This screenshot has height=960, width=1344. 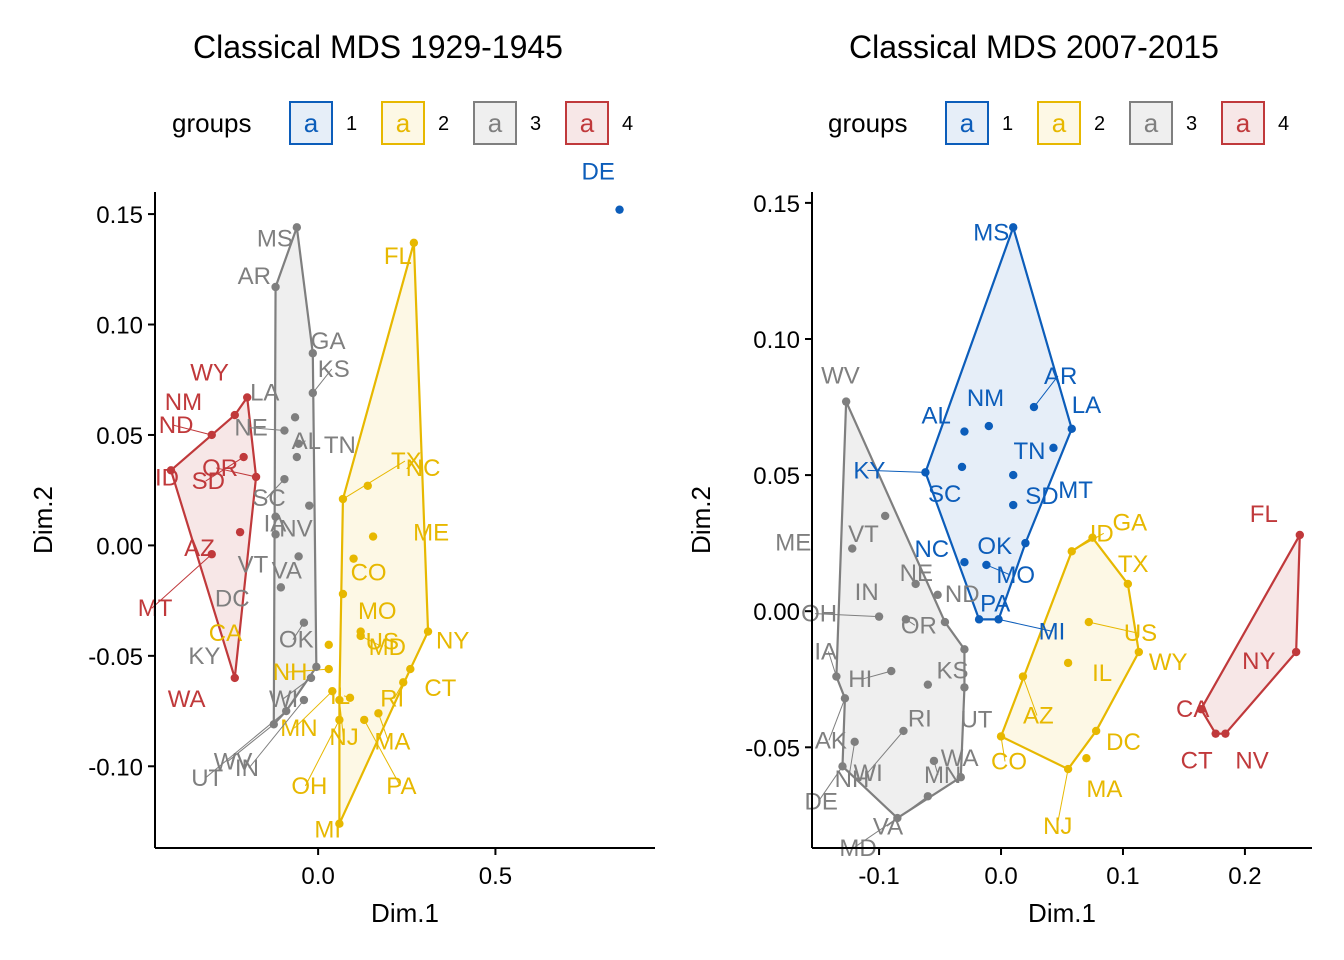 What do you see at coordinates (998, 619) in the screenshot?
I see `point-mi` at bounding box center [998, 619].